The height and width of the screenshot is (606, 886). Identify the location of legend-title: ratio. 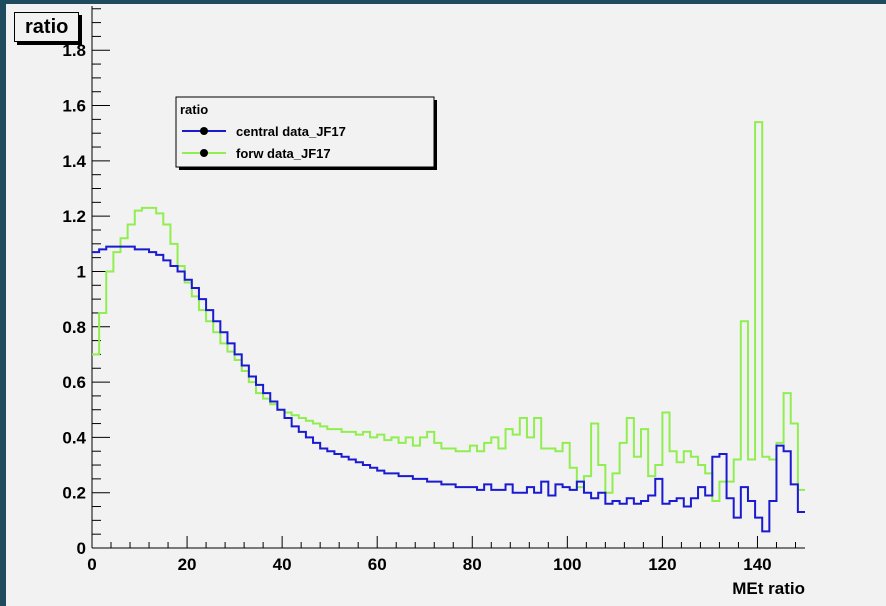
(194, 109).